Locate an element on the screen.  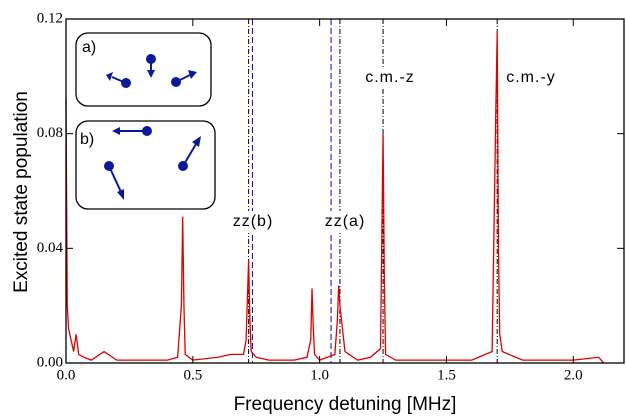
y-tick-label: 0.12 is located at coordinates (50, 18).